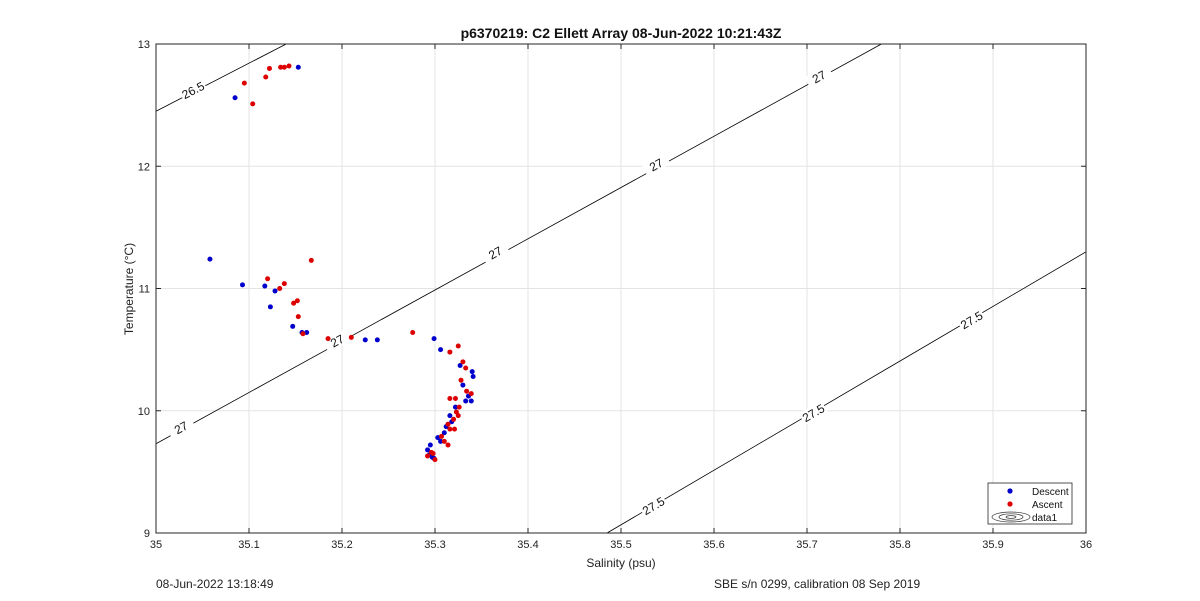 Image resolution: width=1200 pixels, height=601 pixels. Describe the element at coordinates (1086, 545) in the screenshot. I see `x-tick-label: 36` at that location.